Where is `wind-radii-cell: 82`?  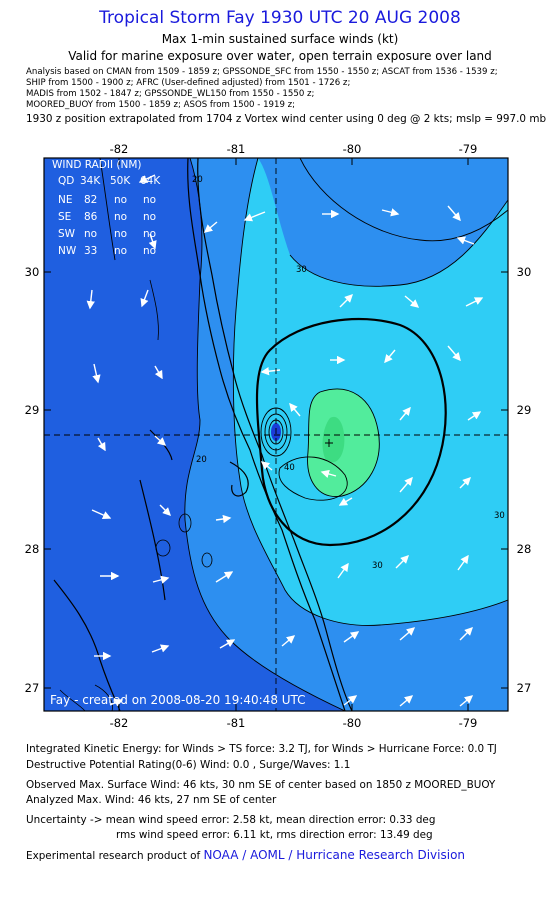 wind-radii-cell: 82 is located at coordinates (90, 200).